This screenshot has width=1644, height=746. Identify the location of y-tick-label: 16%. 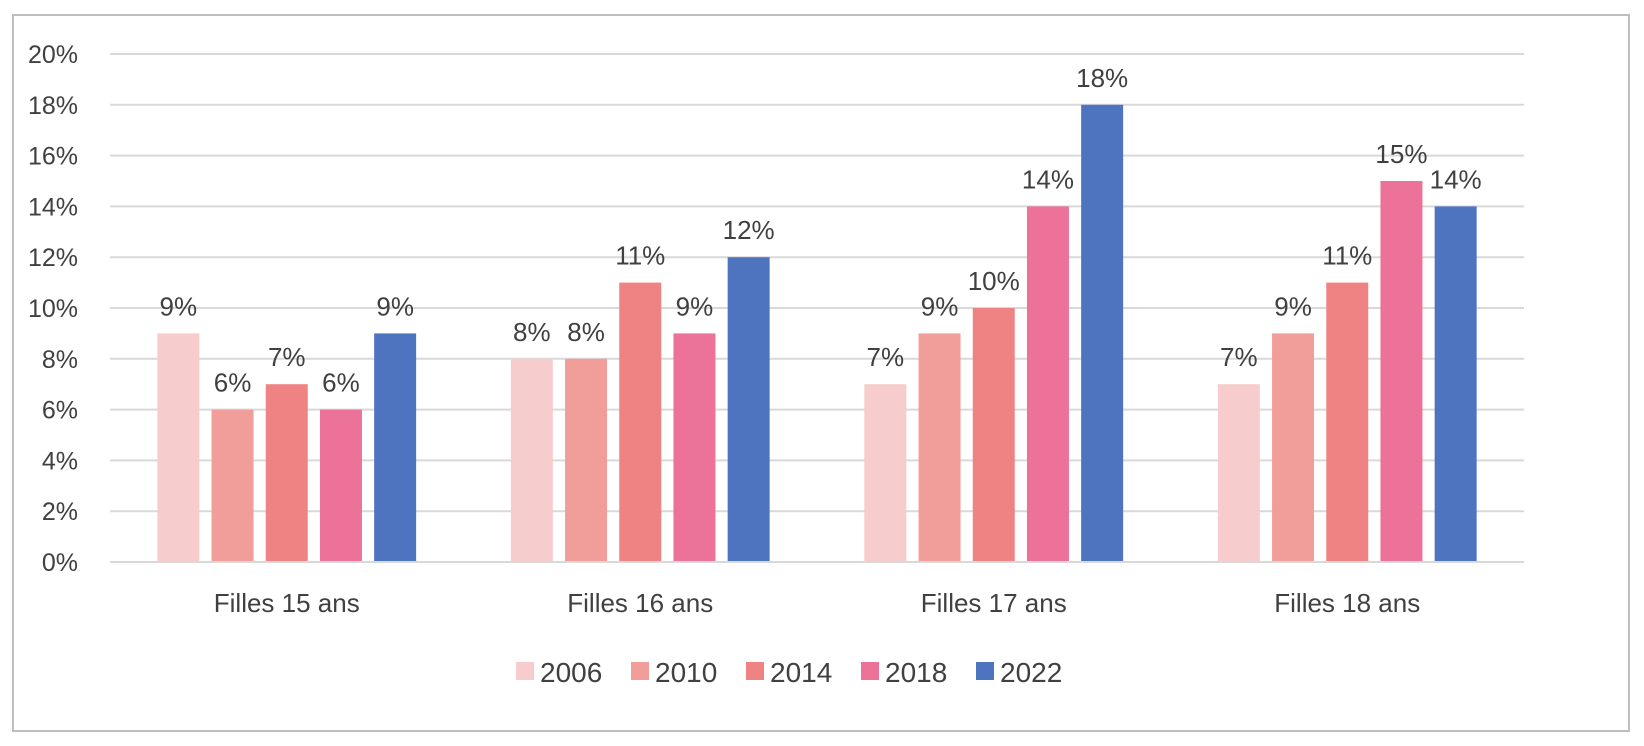
(53, 157).